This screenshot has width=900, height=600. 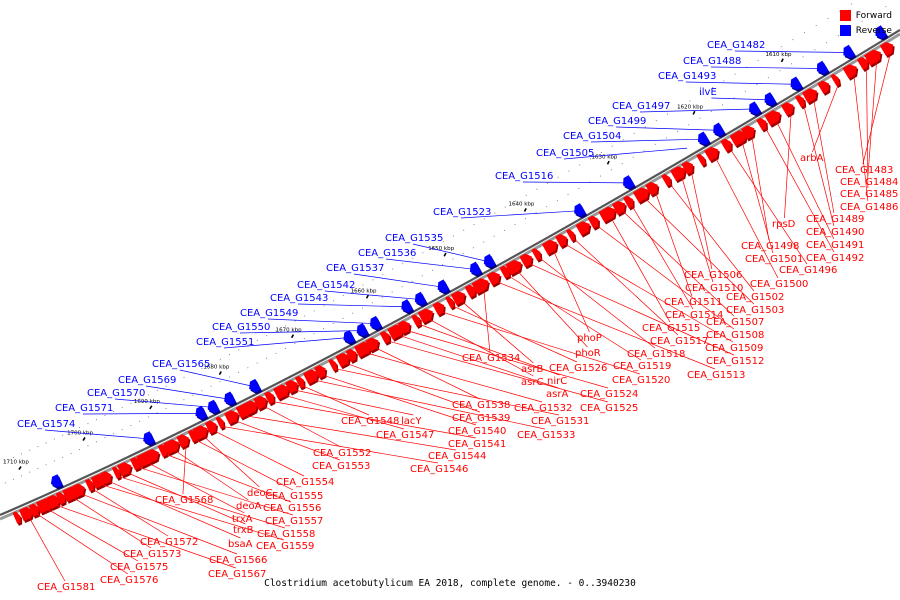 I want to click on forward-gene-label: CEA_G1539, so click(x=481, y=418).